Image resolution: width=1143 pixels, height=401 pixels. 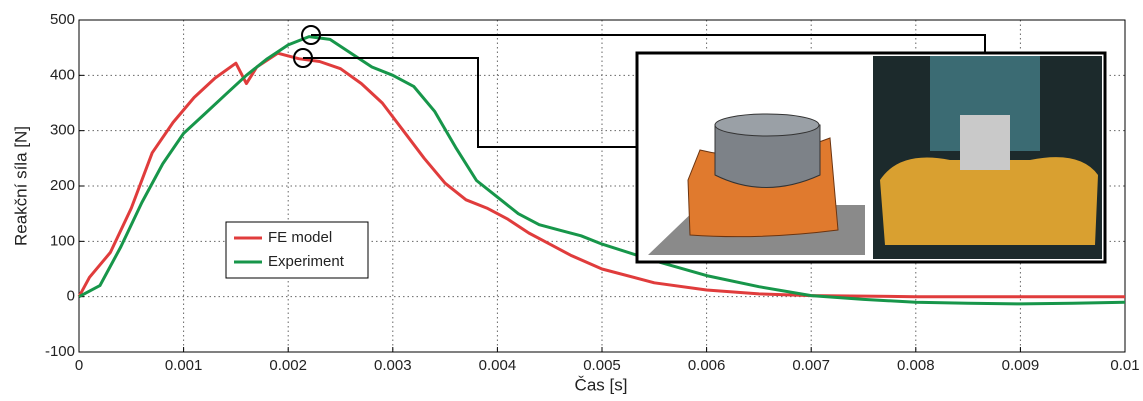 What do you see at coordinates (288, 365) in the screenshot?
I see `x-tick-label: 0.002` at bounding box center [288, 365].